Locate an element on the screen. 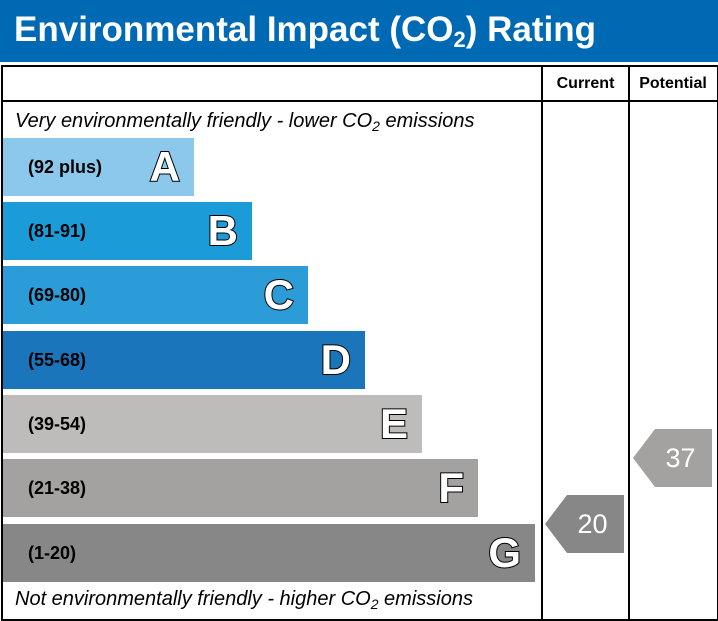  rating-arrow-potential: 37 is located at coordinates (672, 458).